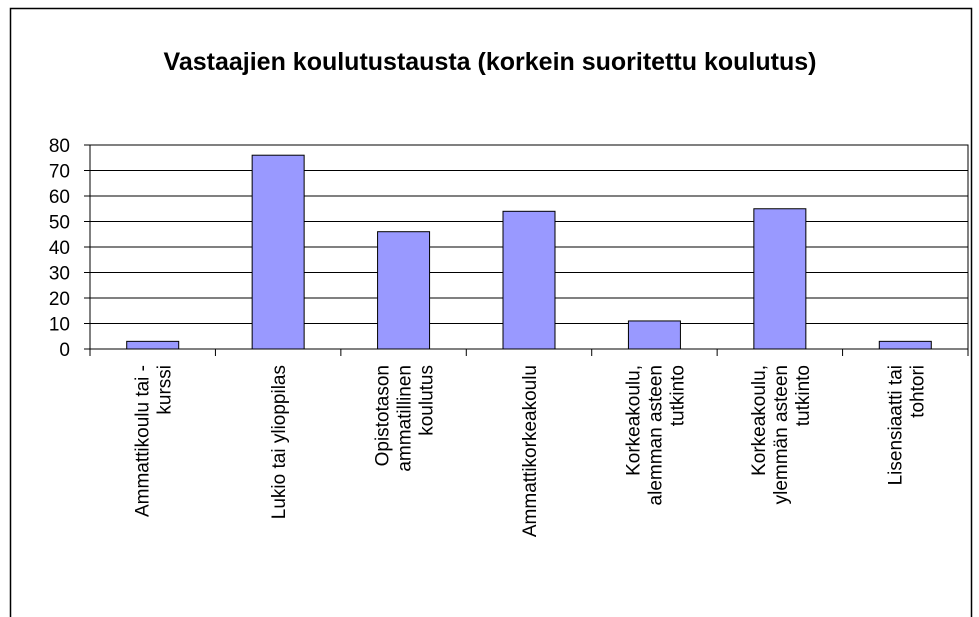 This screenshot has width=979, height=617. I want to click on y-tick-label: 50, so click(59, 223).